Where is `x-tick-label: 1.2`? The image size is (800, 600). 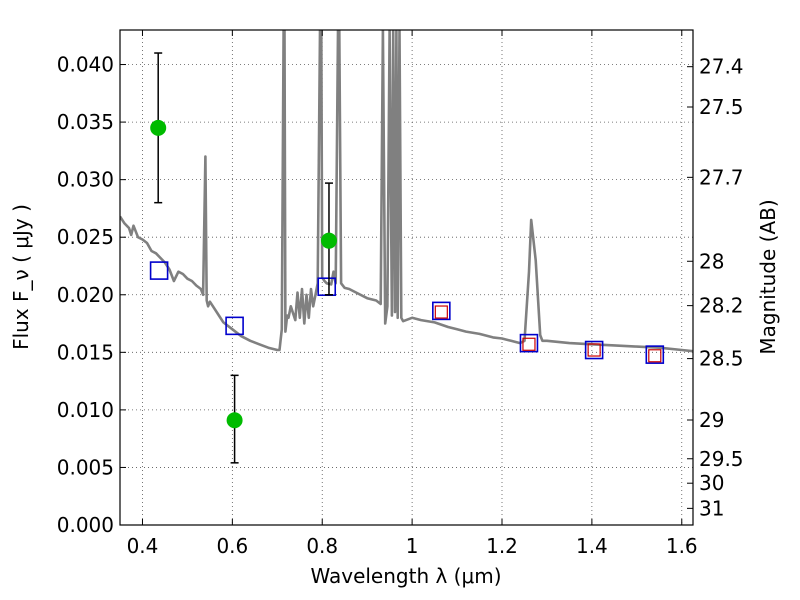 x-tick-label: 1.2 is located at coordinates (502, 546).